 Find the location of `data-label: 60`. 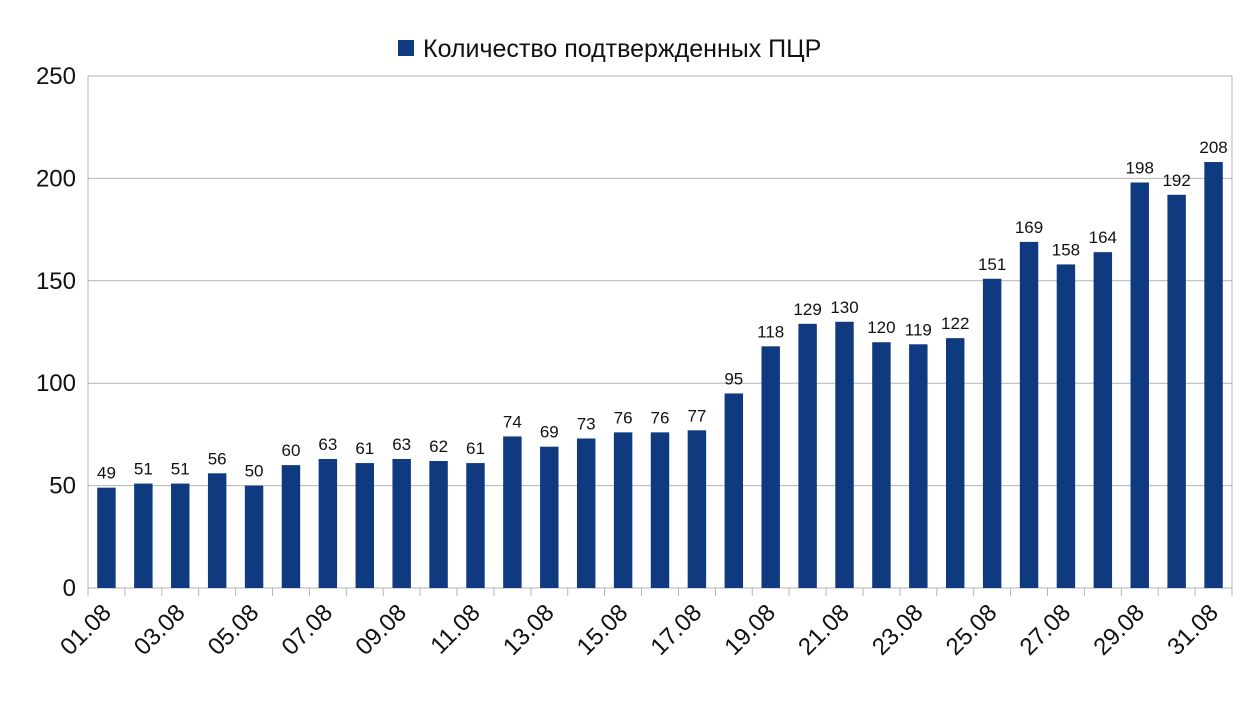

data-label: 60 is located at coordinates (291, 450).